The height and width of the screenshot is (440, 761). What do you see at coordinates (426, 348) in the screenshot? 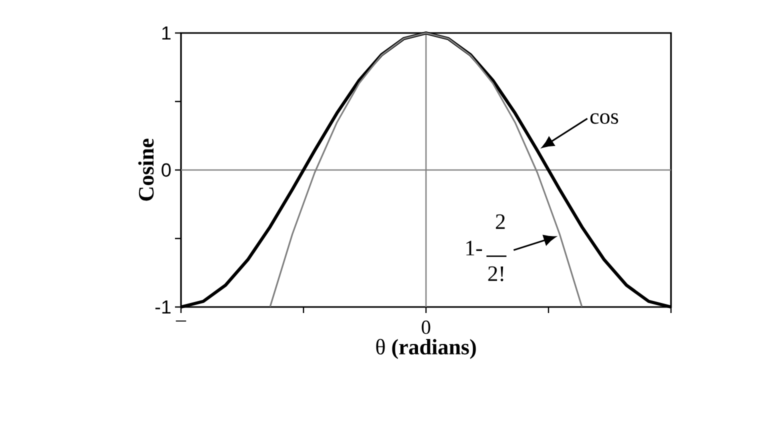
I see `x-axis-title: θ (radians)` at bounding box center [426, 348].